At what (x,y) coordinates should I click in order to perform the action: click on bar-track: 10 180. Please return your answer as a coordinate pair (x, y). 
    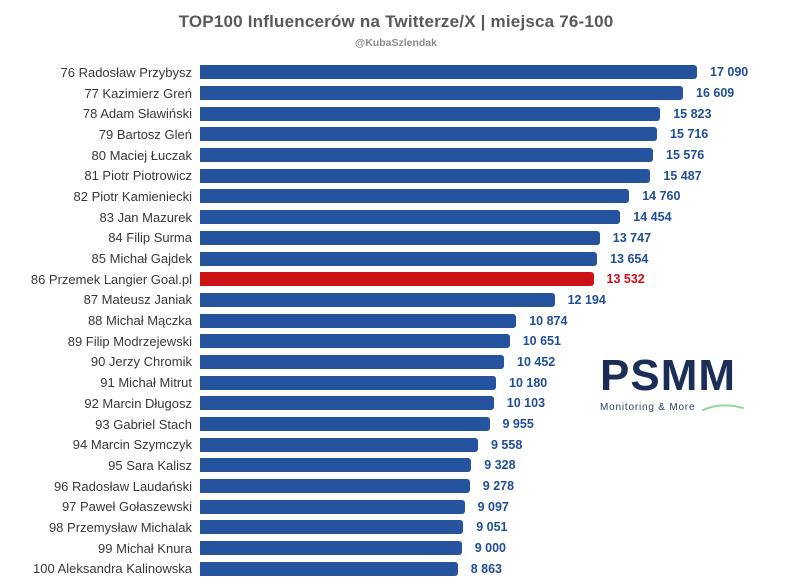
    Looking at the image, I should click on (496, 382).